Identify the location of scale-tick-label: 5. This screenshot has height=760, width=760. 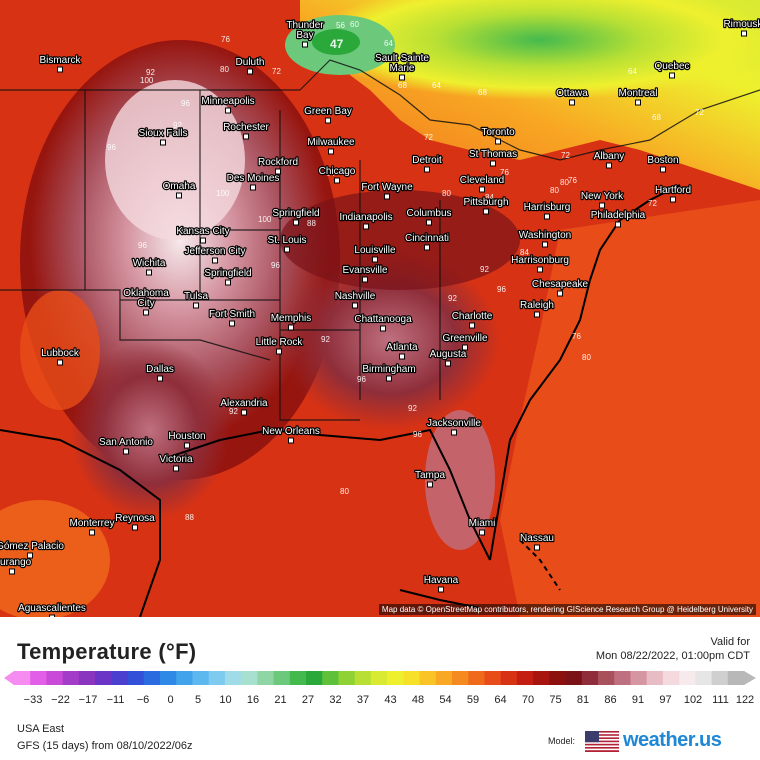
(198, 700).